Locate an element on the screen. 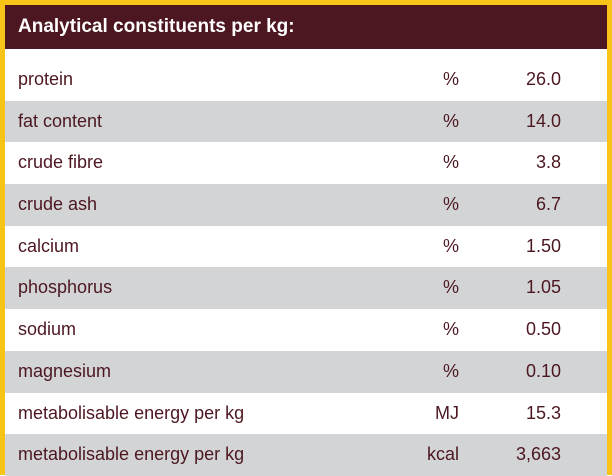  row-value: 1.50 is located at coordinates (543, 245).